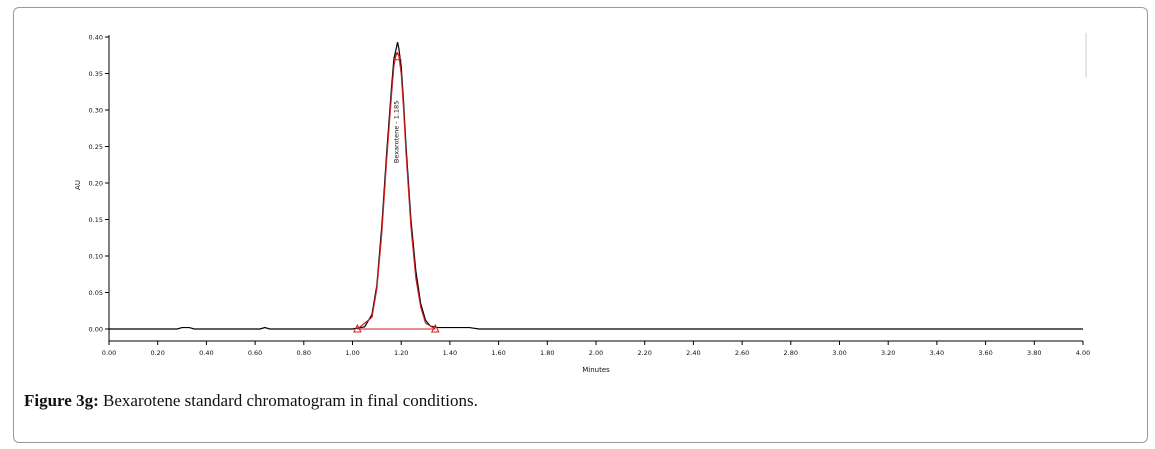 The image size is (1155, 449). I want to click on x-tick-label: 2.60, so click(742, 353).